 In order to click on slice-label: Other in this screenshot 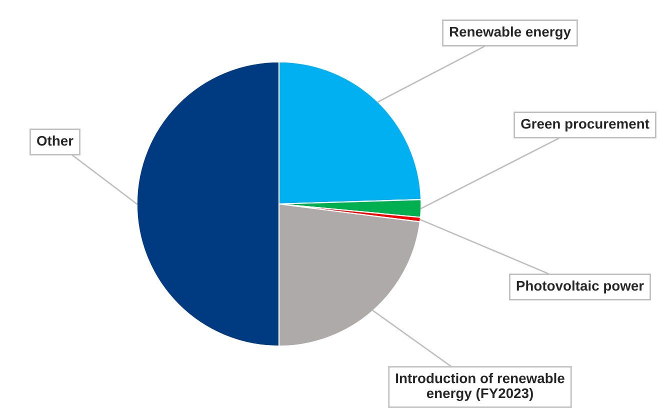, I will do `click(55, 141)`.